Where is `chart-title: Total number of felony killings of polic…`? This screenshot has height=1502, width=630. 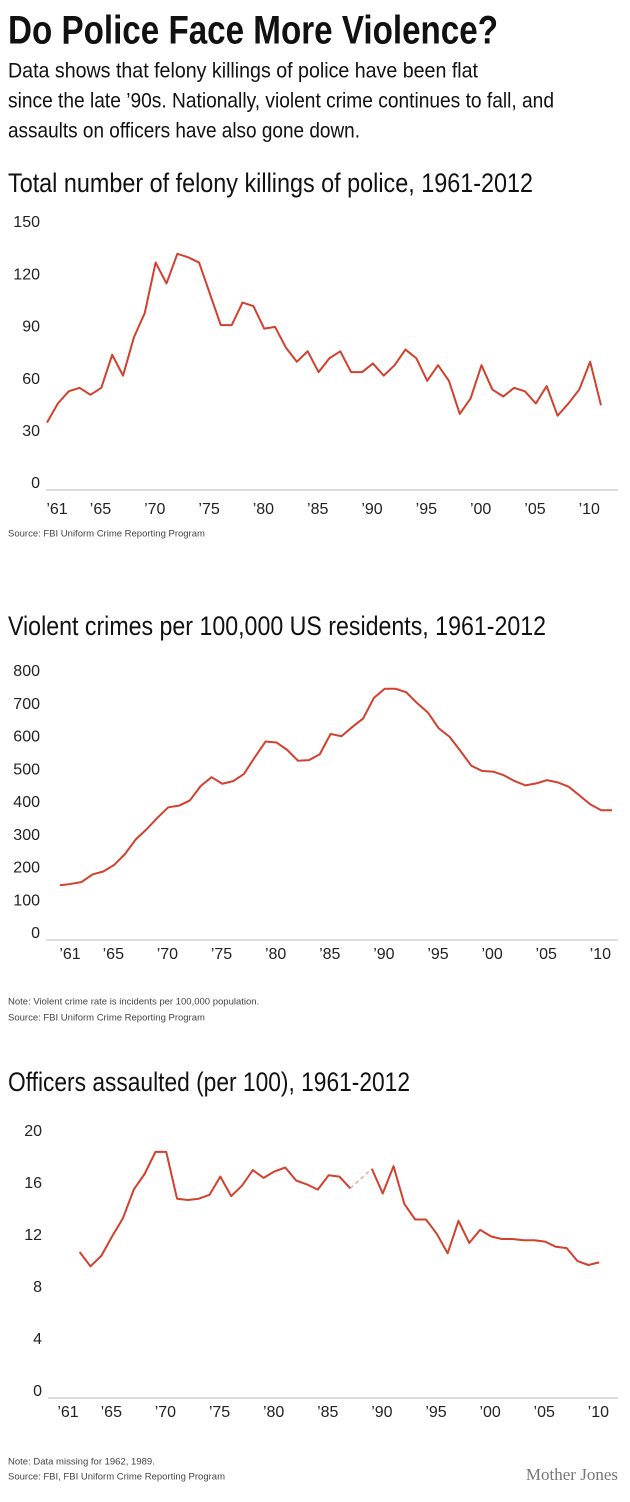
chart-title: Total number of felony killings of polic… is located at coordinates (270, 183).